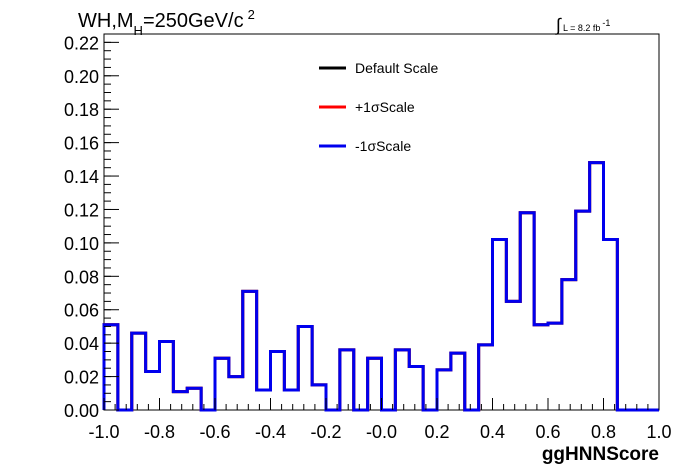 The height and width of the screenshot is (472, 696). Describe the element at coordinates (81, 411) in the screenshot. I see `y-tick-label: 0.00` at that location.